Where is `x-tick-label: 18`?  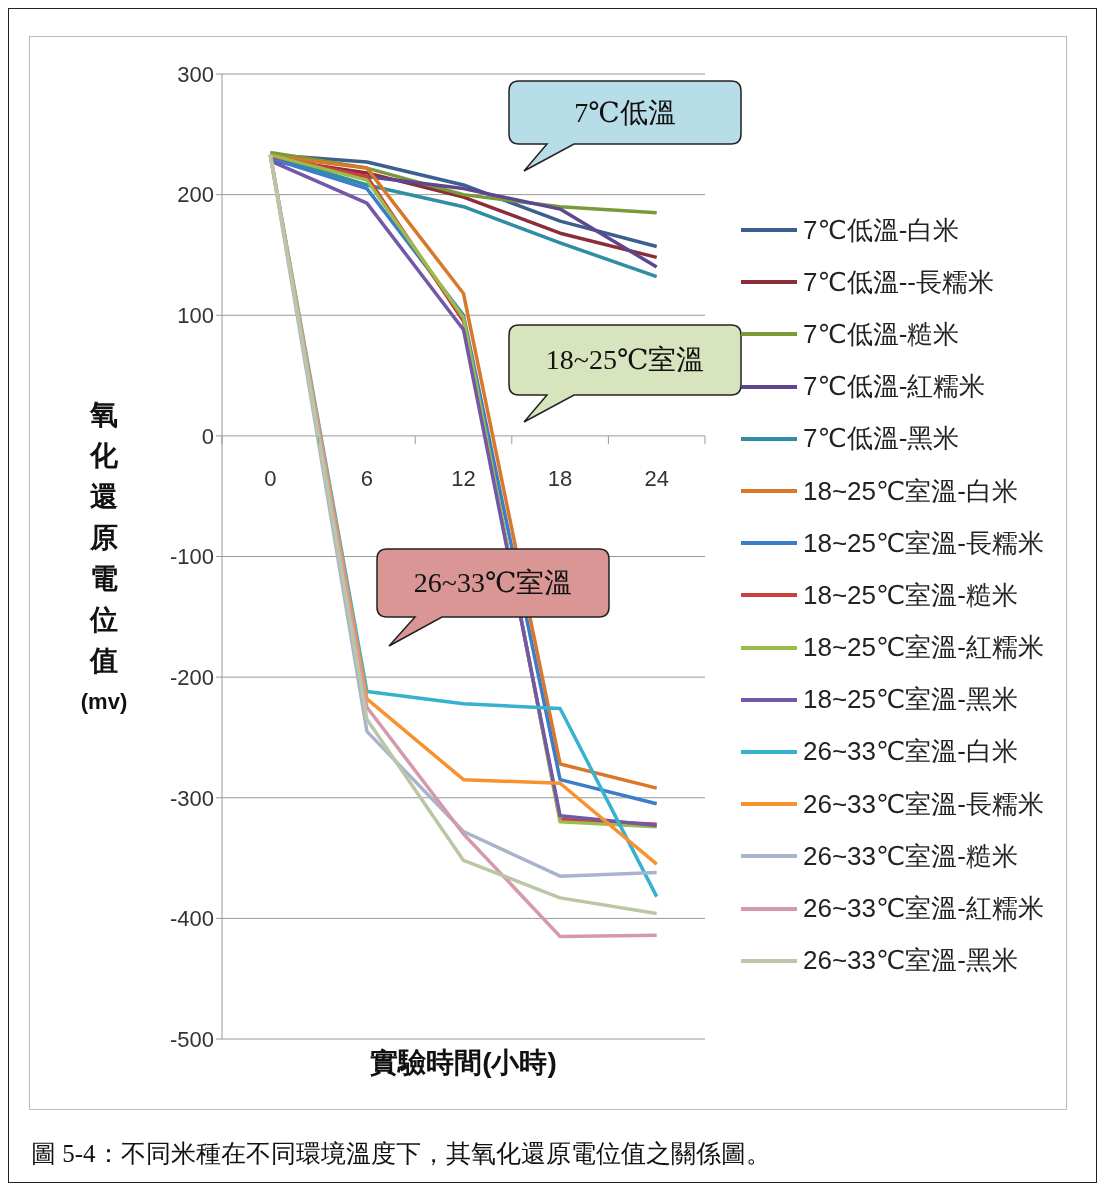
x-tick-label: 18 is located at coordinates (560, 479).